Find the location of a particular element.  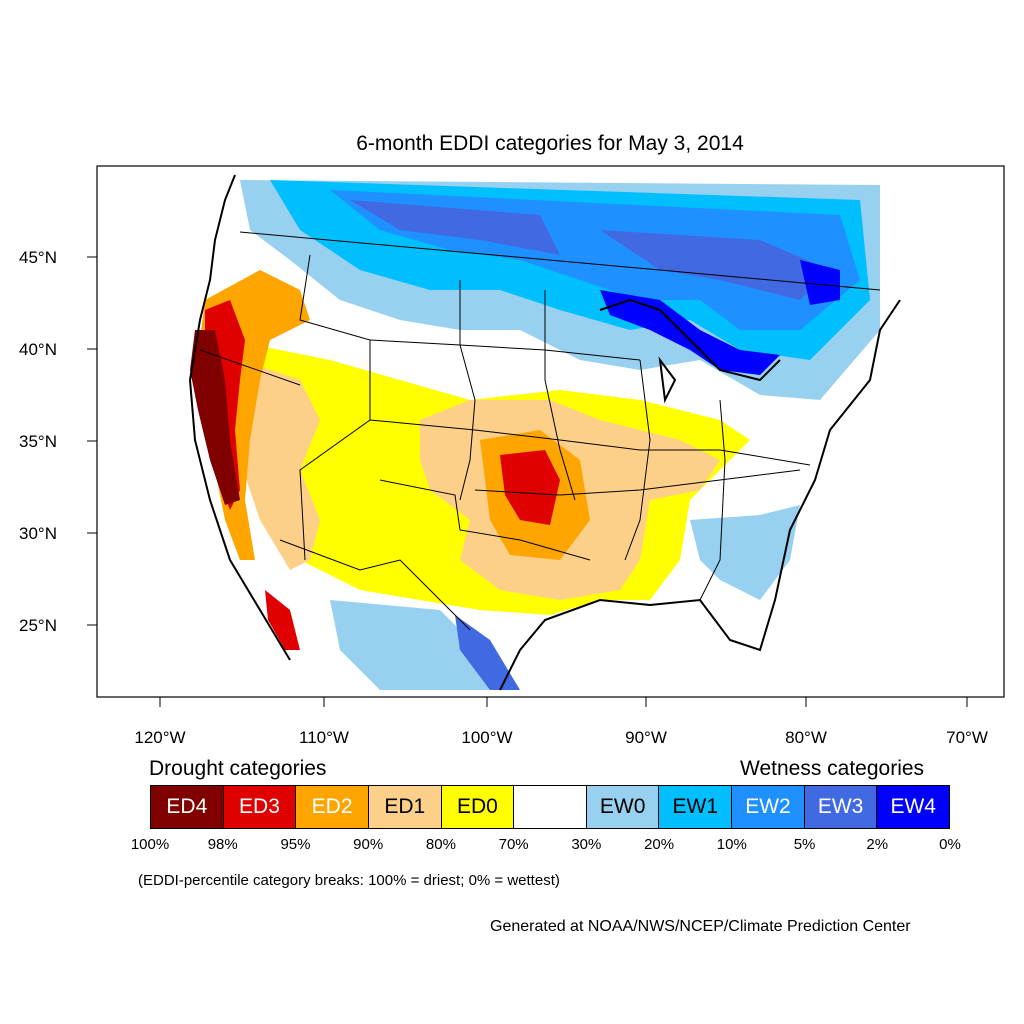

x-tick-label: 120°W is located at coordinates (159, 737).